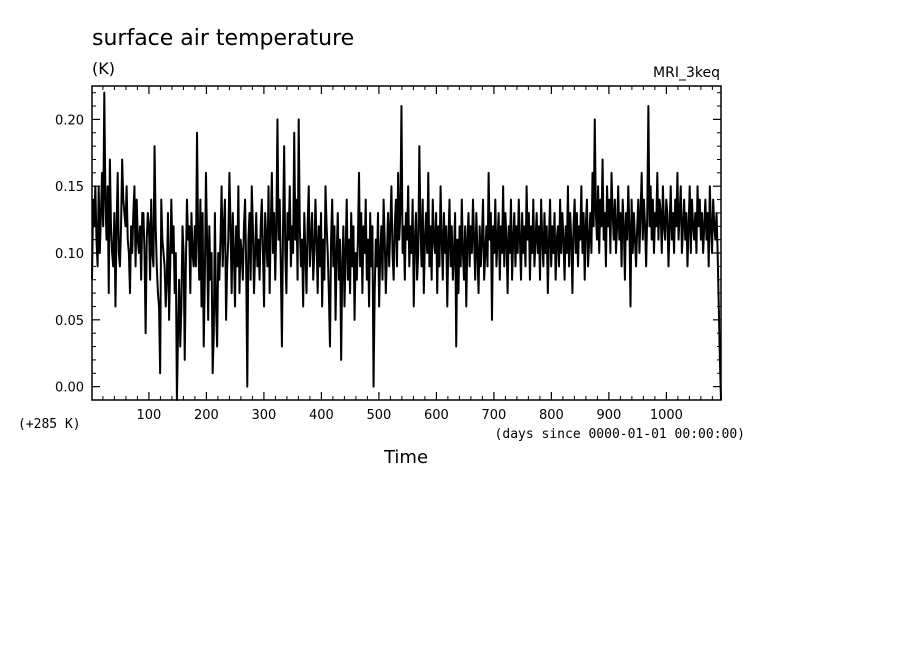 The height and width of the screenshot is (654, 904). I want to click on x-units-label: (days since 0000-01-01 00:00:00), so click(620, 434).